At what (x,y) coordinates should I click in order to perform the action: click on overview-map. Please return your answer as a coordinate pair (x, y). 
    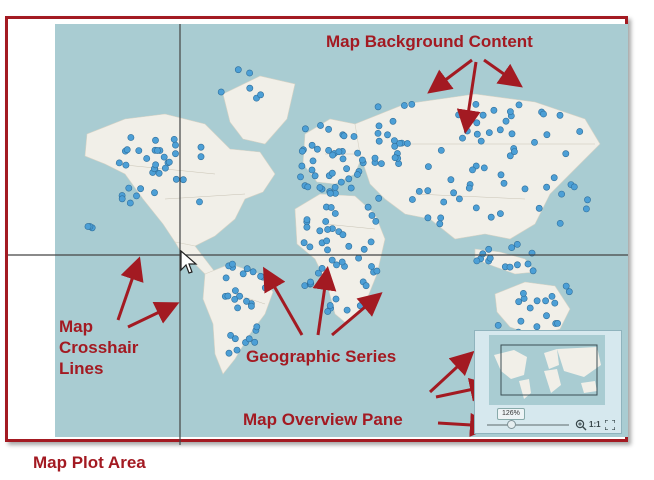
    Looking at the image, I should click on (547, 370).